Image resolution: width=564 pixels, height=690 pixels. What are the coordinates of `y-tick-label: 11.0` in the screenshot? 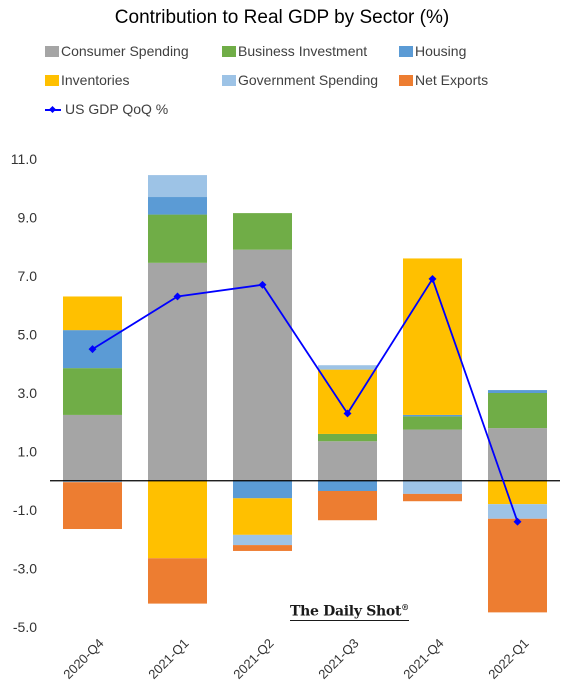 It's located at (24, 159).